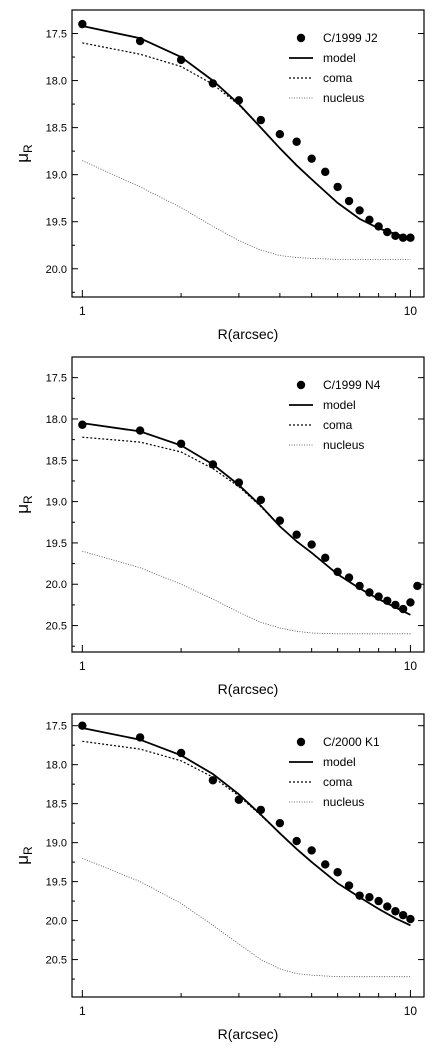 The height and width of the screenshot is (1052, 436). Describe the element at coordinates (351, 742) in the screenshot. I see `legend-label: C/2000 K1` at that location.